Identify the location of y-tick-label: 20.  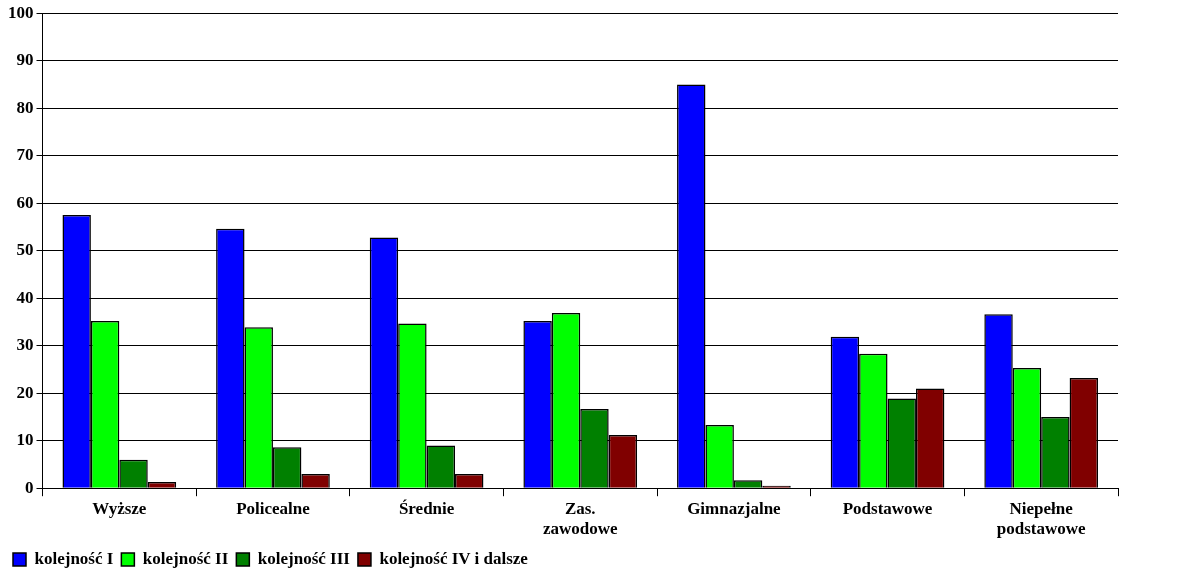
(25, 392).